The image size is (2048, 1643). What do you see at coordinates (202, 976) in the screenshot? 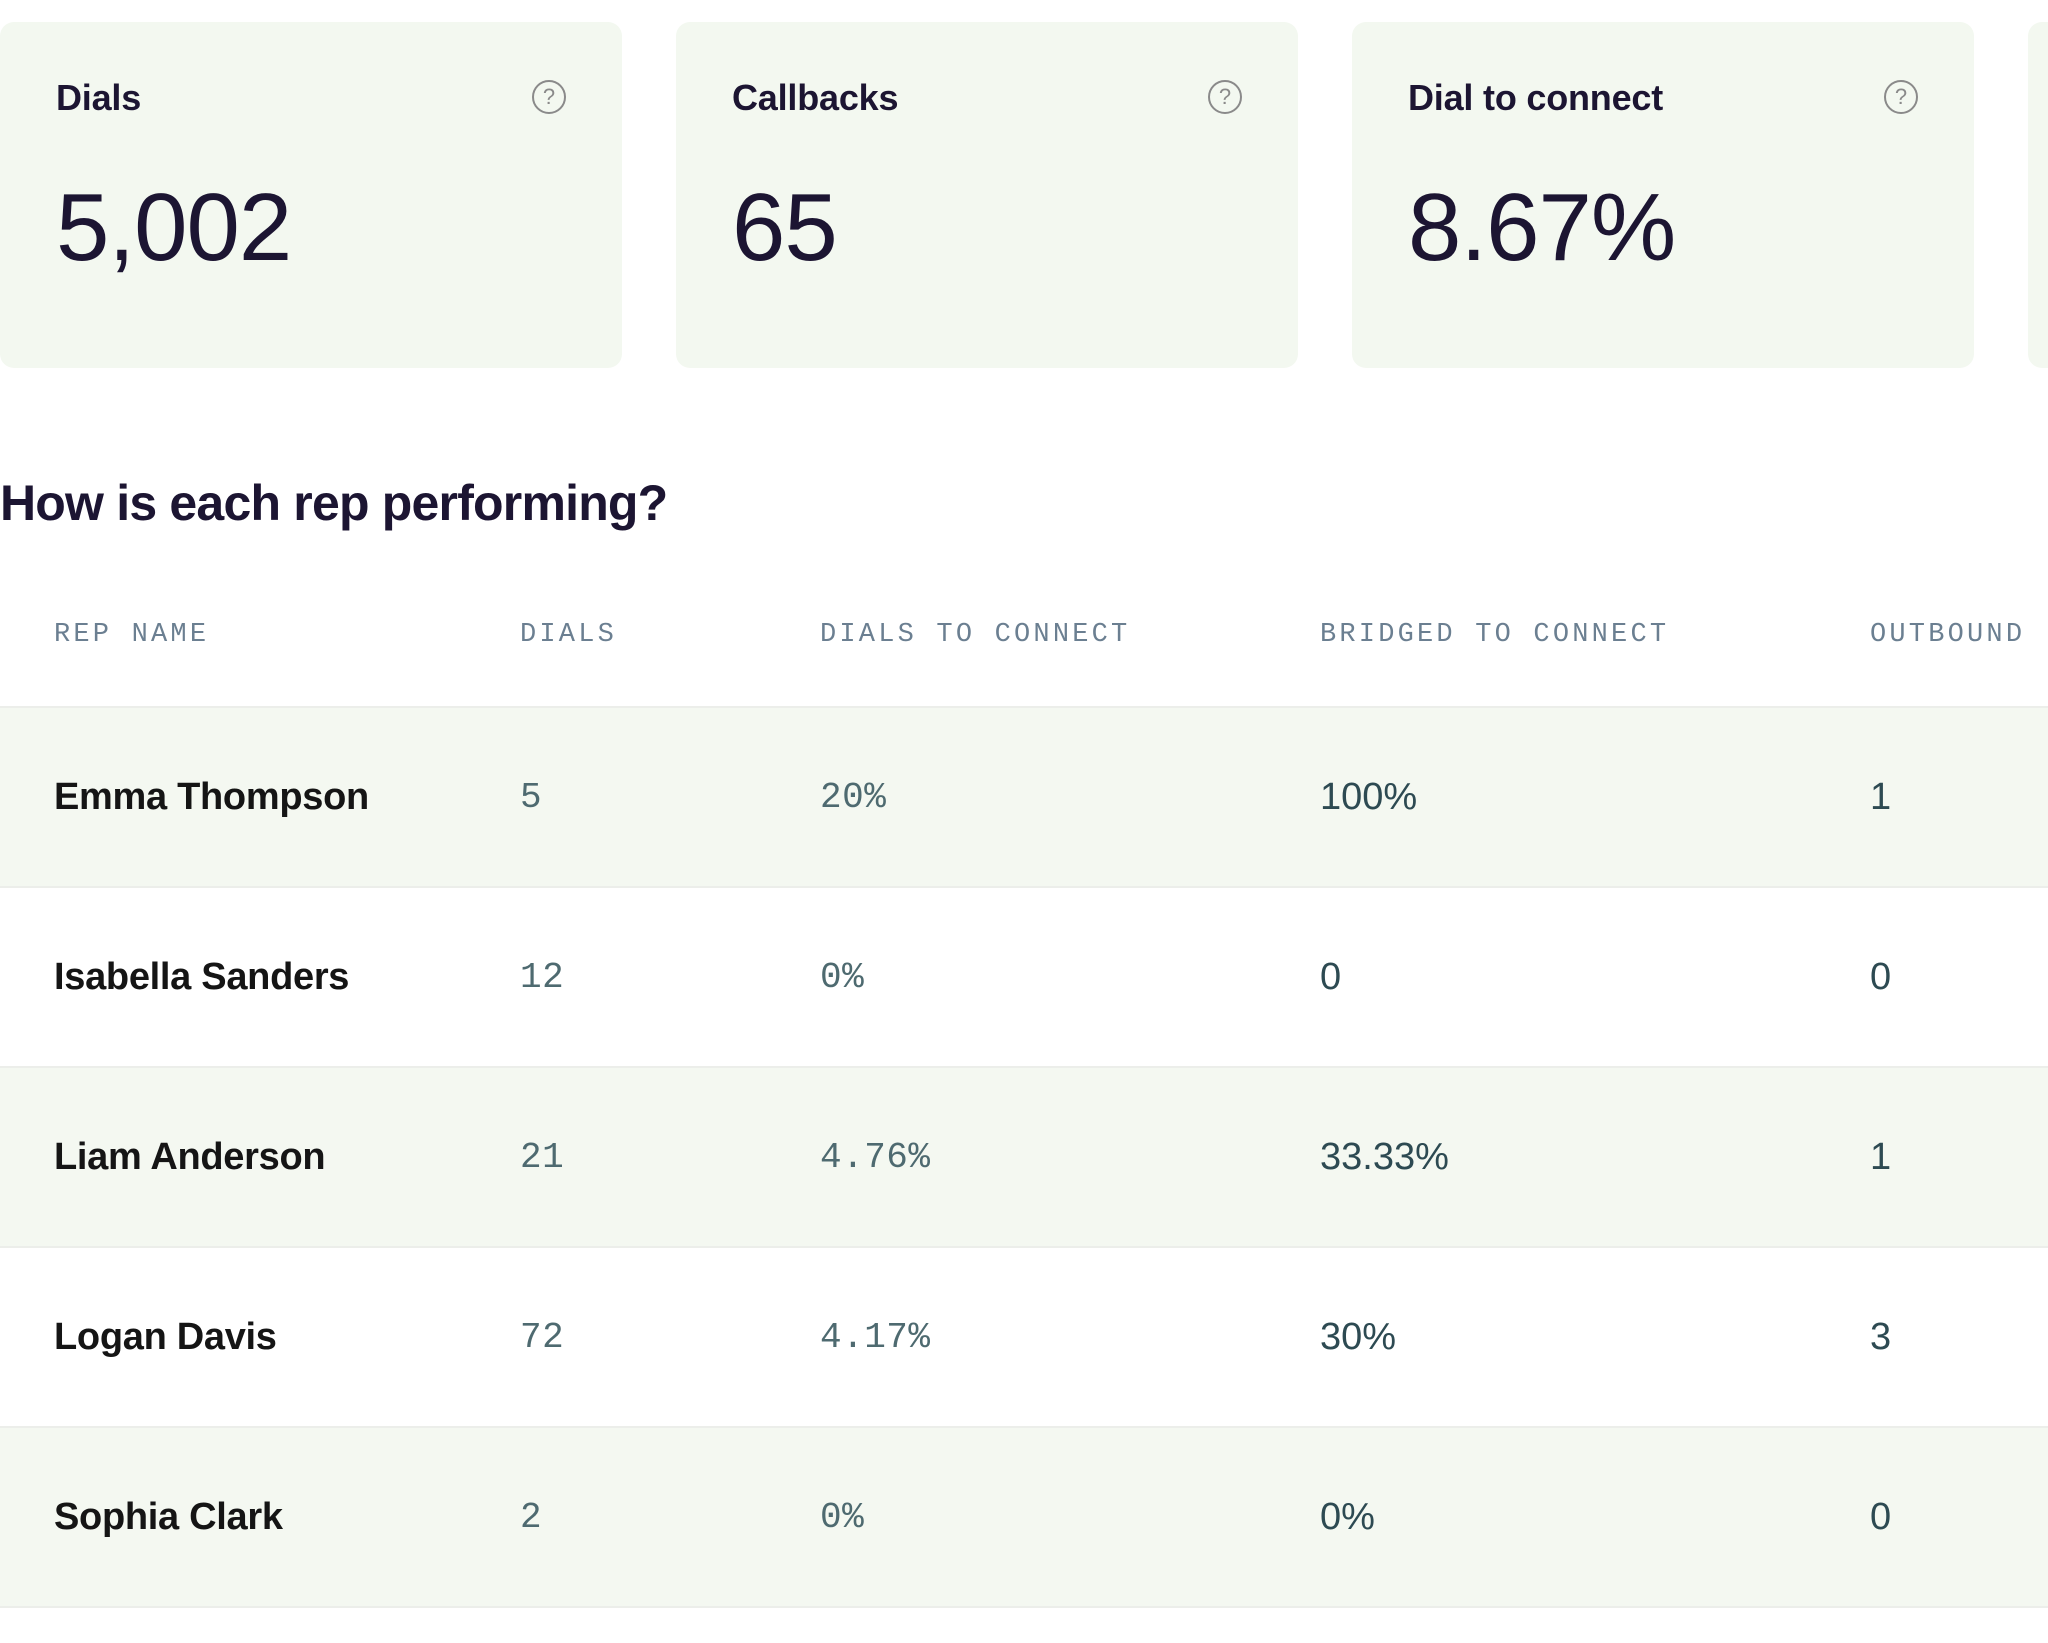
I see `cell-rep-name: Isabella Sanders` at bounding box center [202, 976].